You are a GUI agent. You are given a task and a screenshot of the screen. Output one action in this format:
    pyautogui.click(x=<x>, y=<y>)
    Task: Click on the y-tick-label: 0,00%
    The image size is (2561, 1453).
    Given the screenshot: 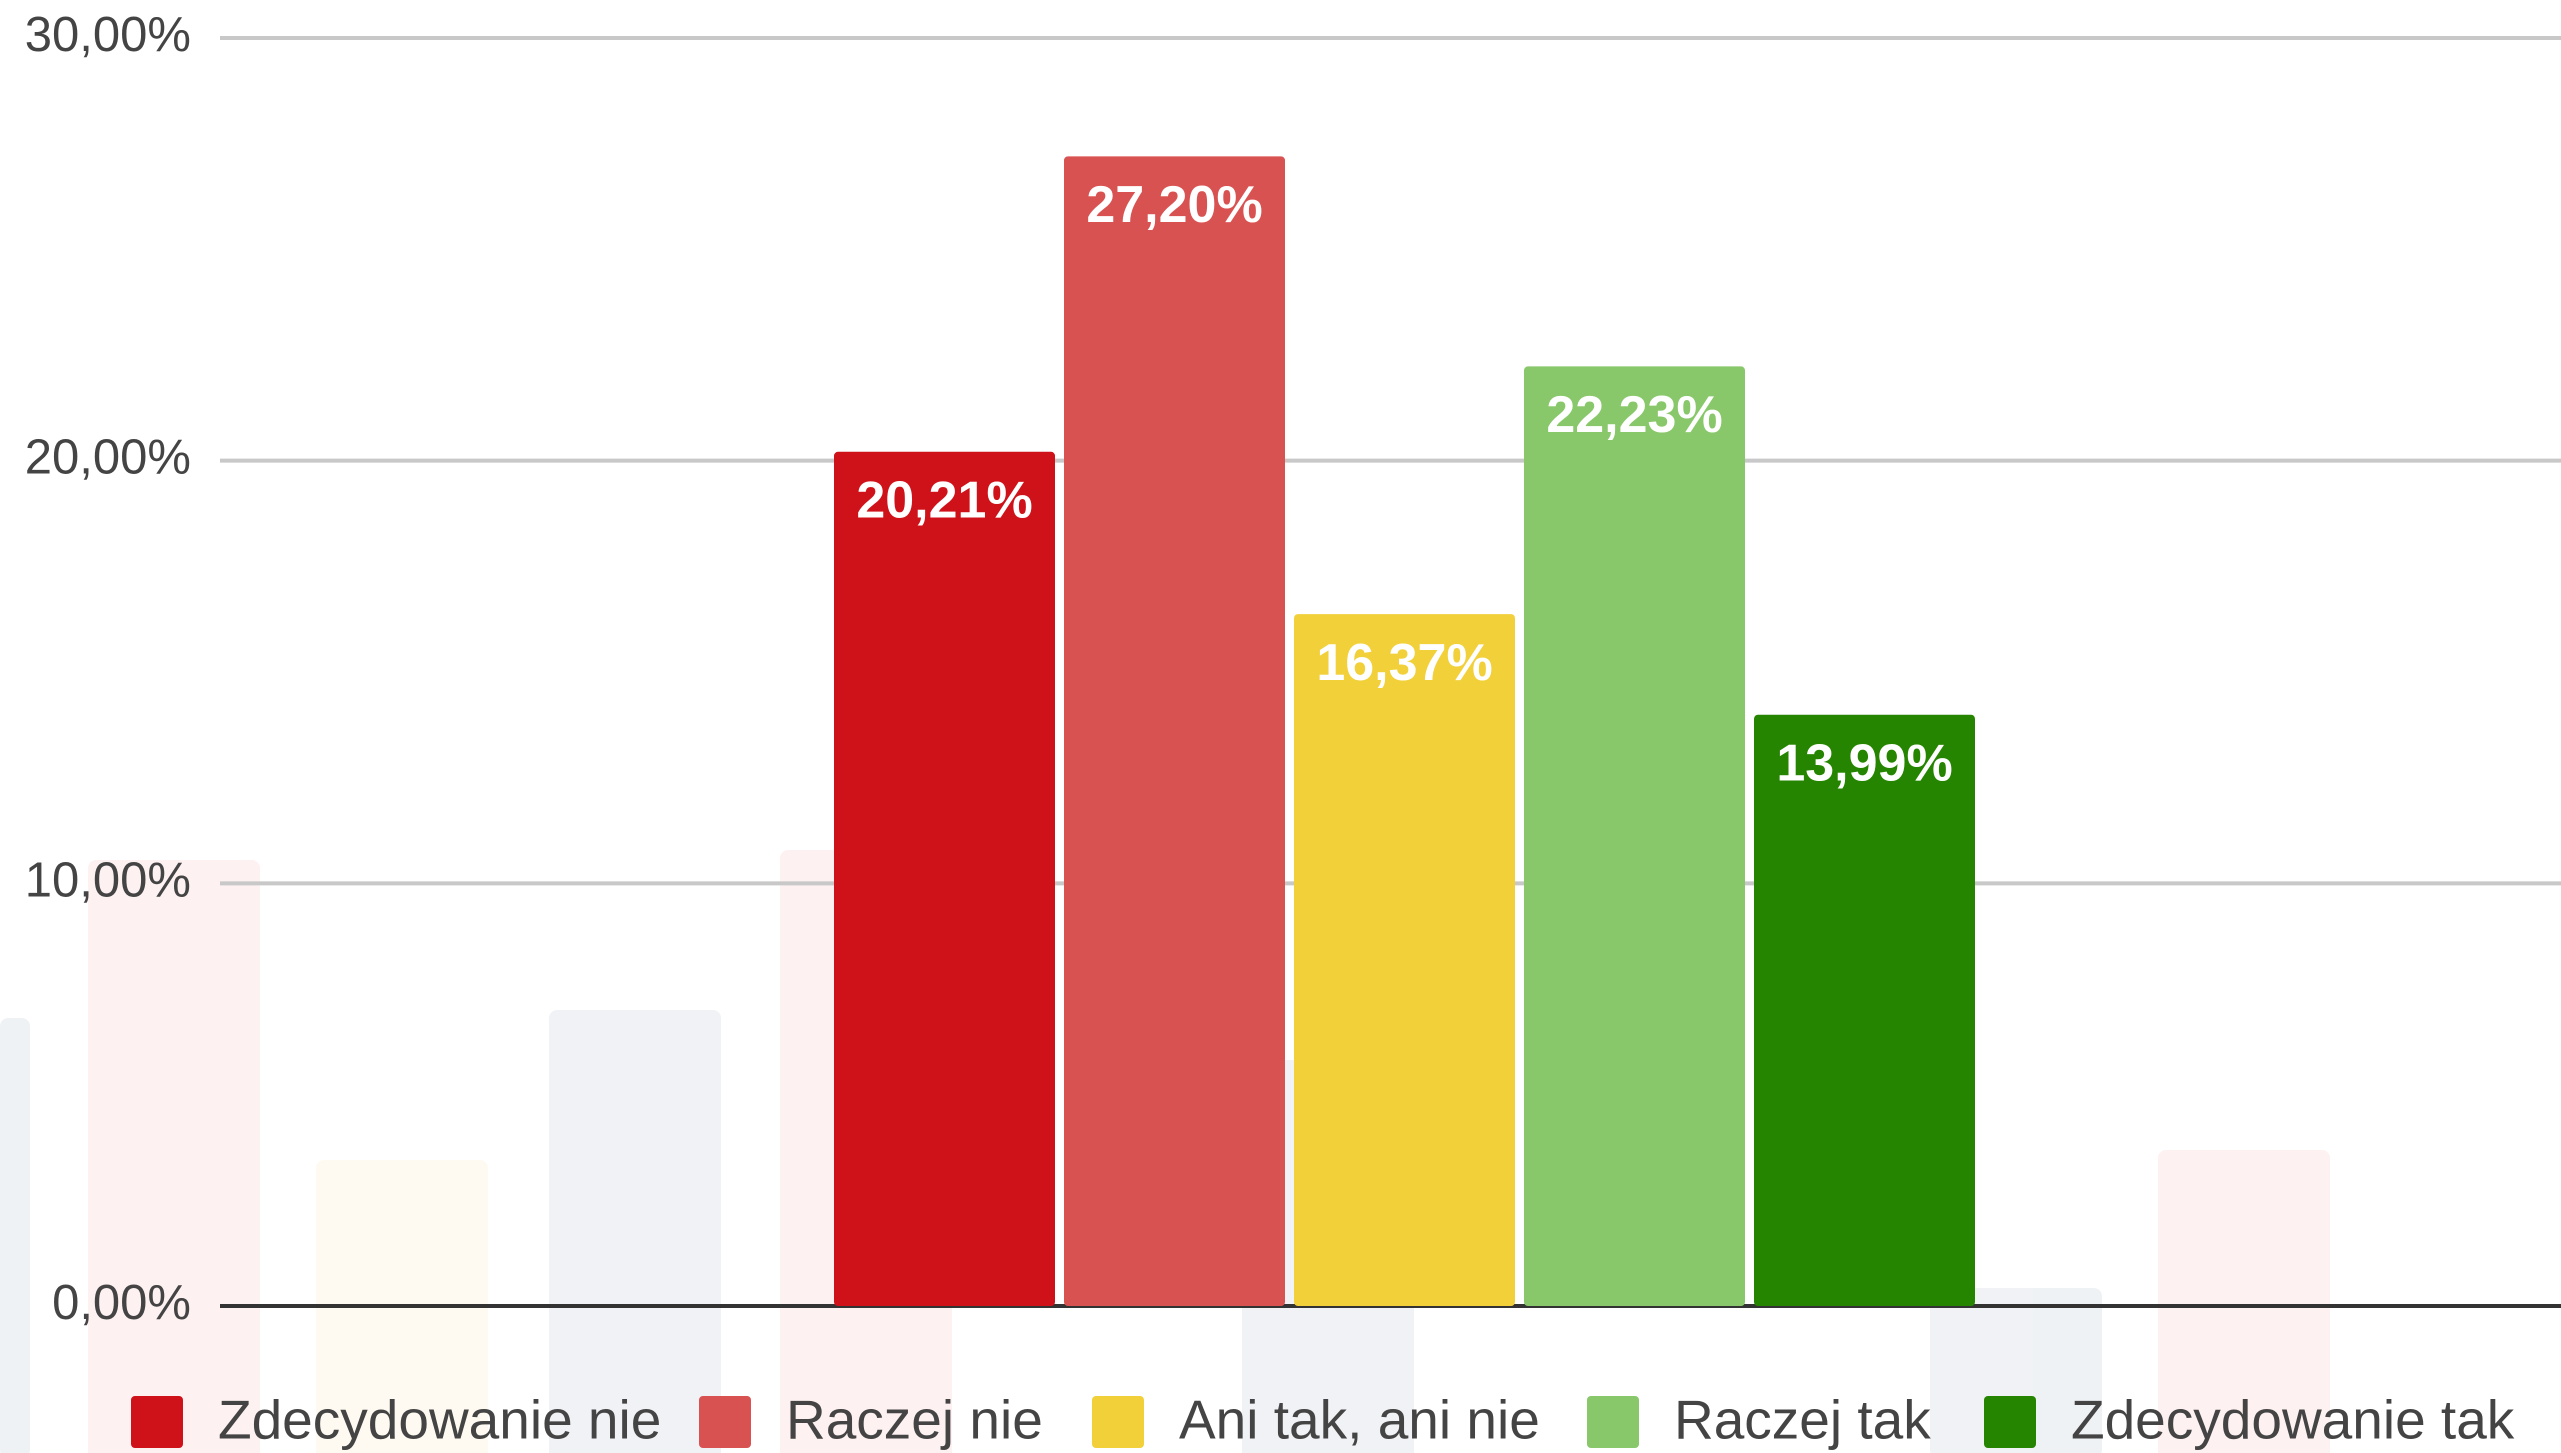 What is the action you would take?
    pyautogui.click(x=121, y=1303)
    